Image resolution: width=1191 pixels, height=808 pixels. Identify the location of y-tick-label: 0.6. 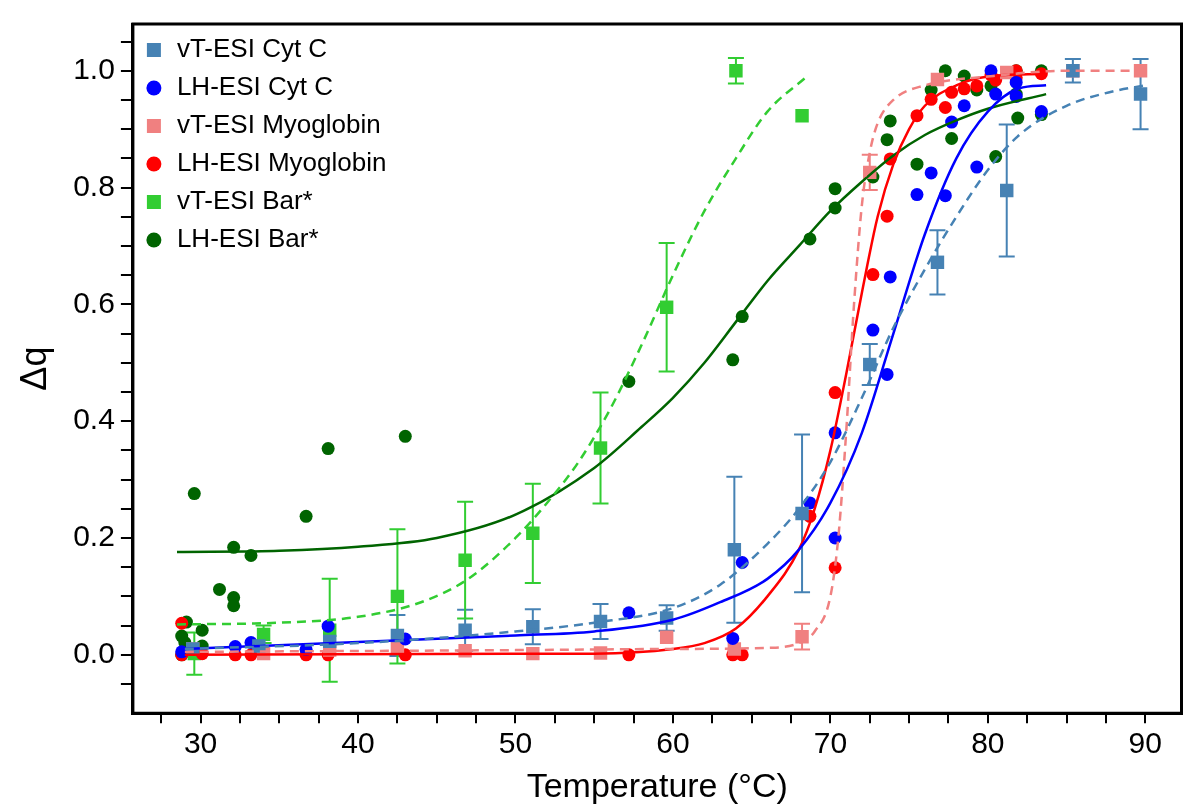
(94, 302).